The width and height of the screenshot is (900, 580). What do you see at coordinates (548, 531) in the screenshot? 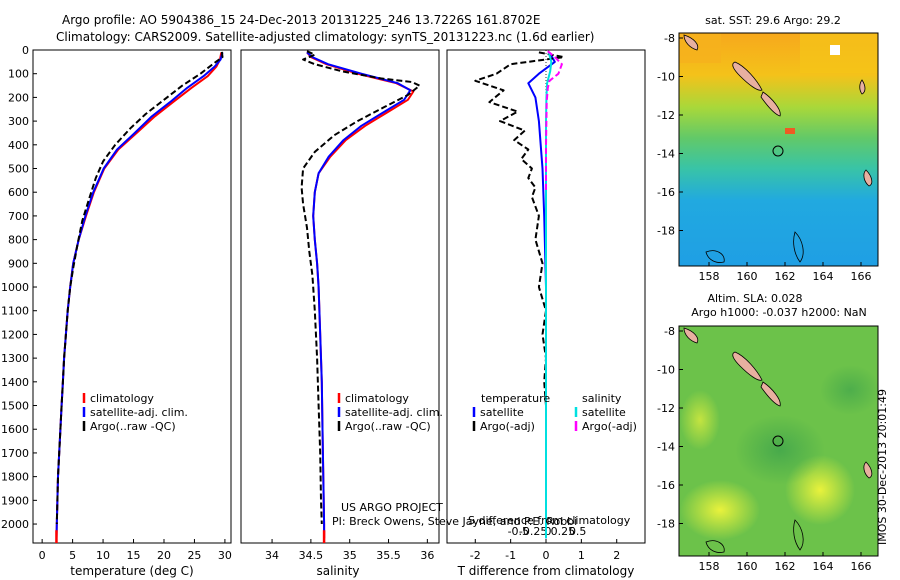
I see `s-tick-label: 0` at bounding box center [548, 531].